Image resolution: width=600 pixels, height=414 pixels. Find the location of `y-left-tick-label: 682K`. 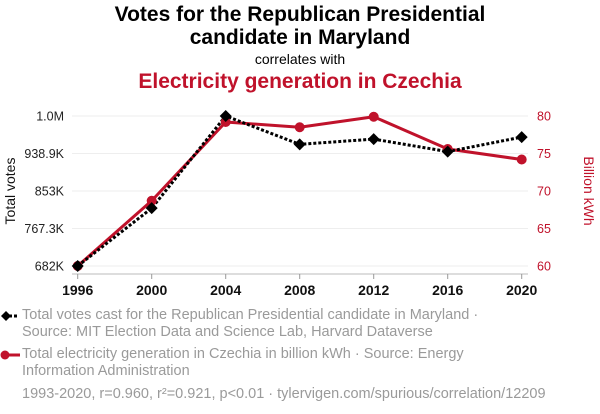

y-left-tick-label: 682K is located at coordinates (50, 267).